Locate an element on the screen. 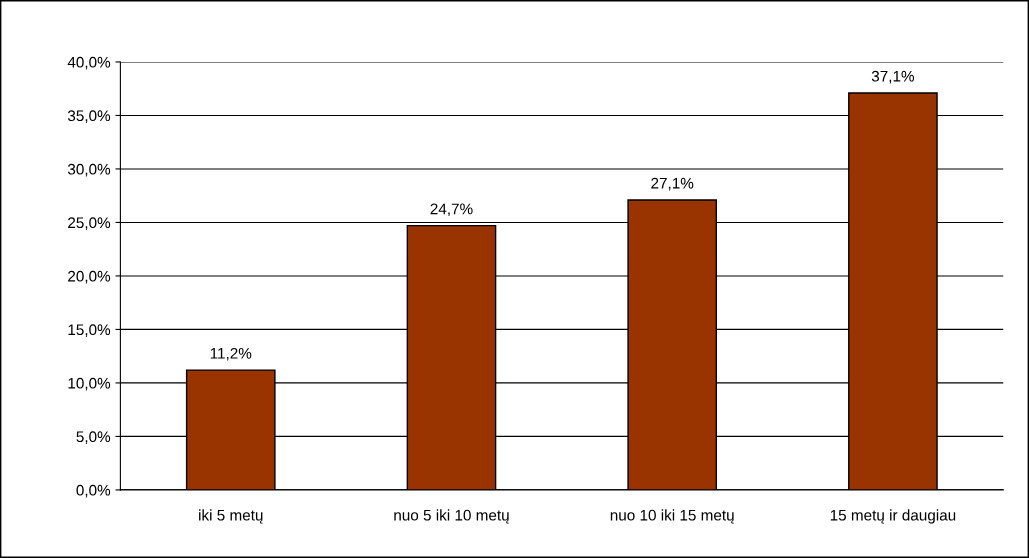 The width and height of the screenshot is (1029, 558). data-label: 11,2% is located at coordinates (231, 354).